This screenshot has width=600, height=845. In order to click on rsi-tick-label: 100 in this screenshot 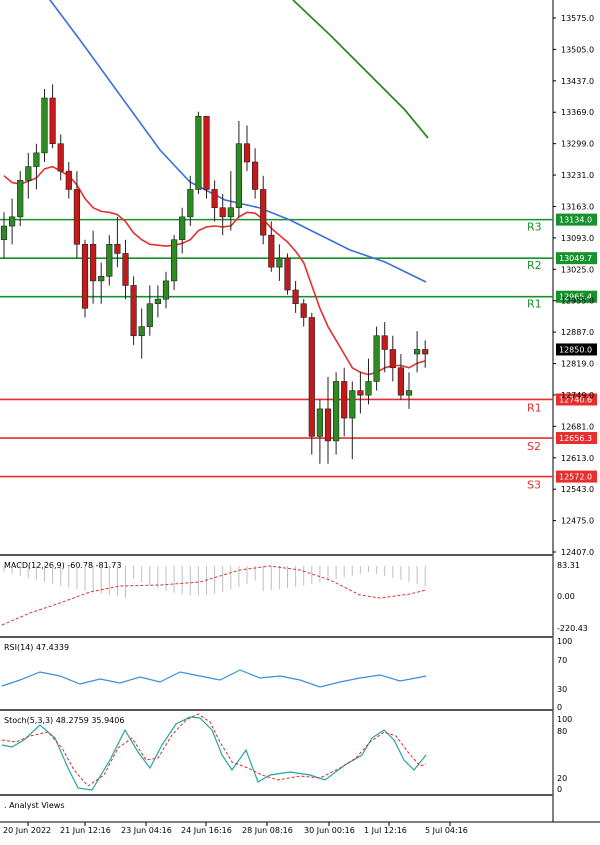, I will do `click(564, 641)`.